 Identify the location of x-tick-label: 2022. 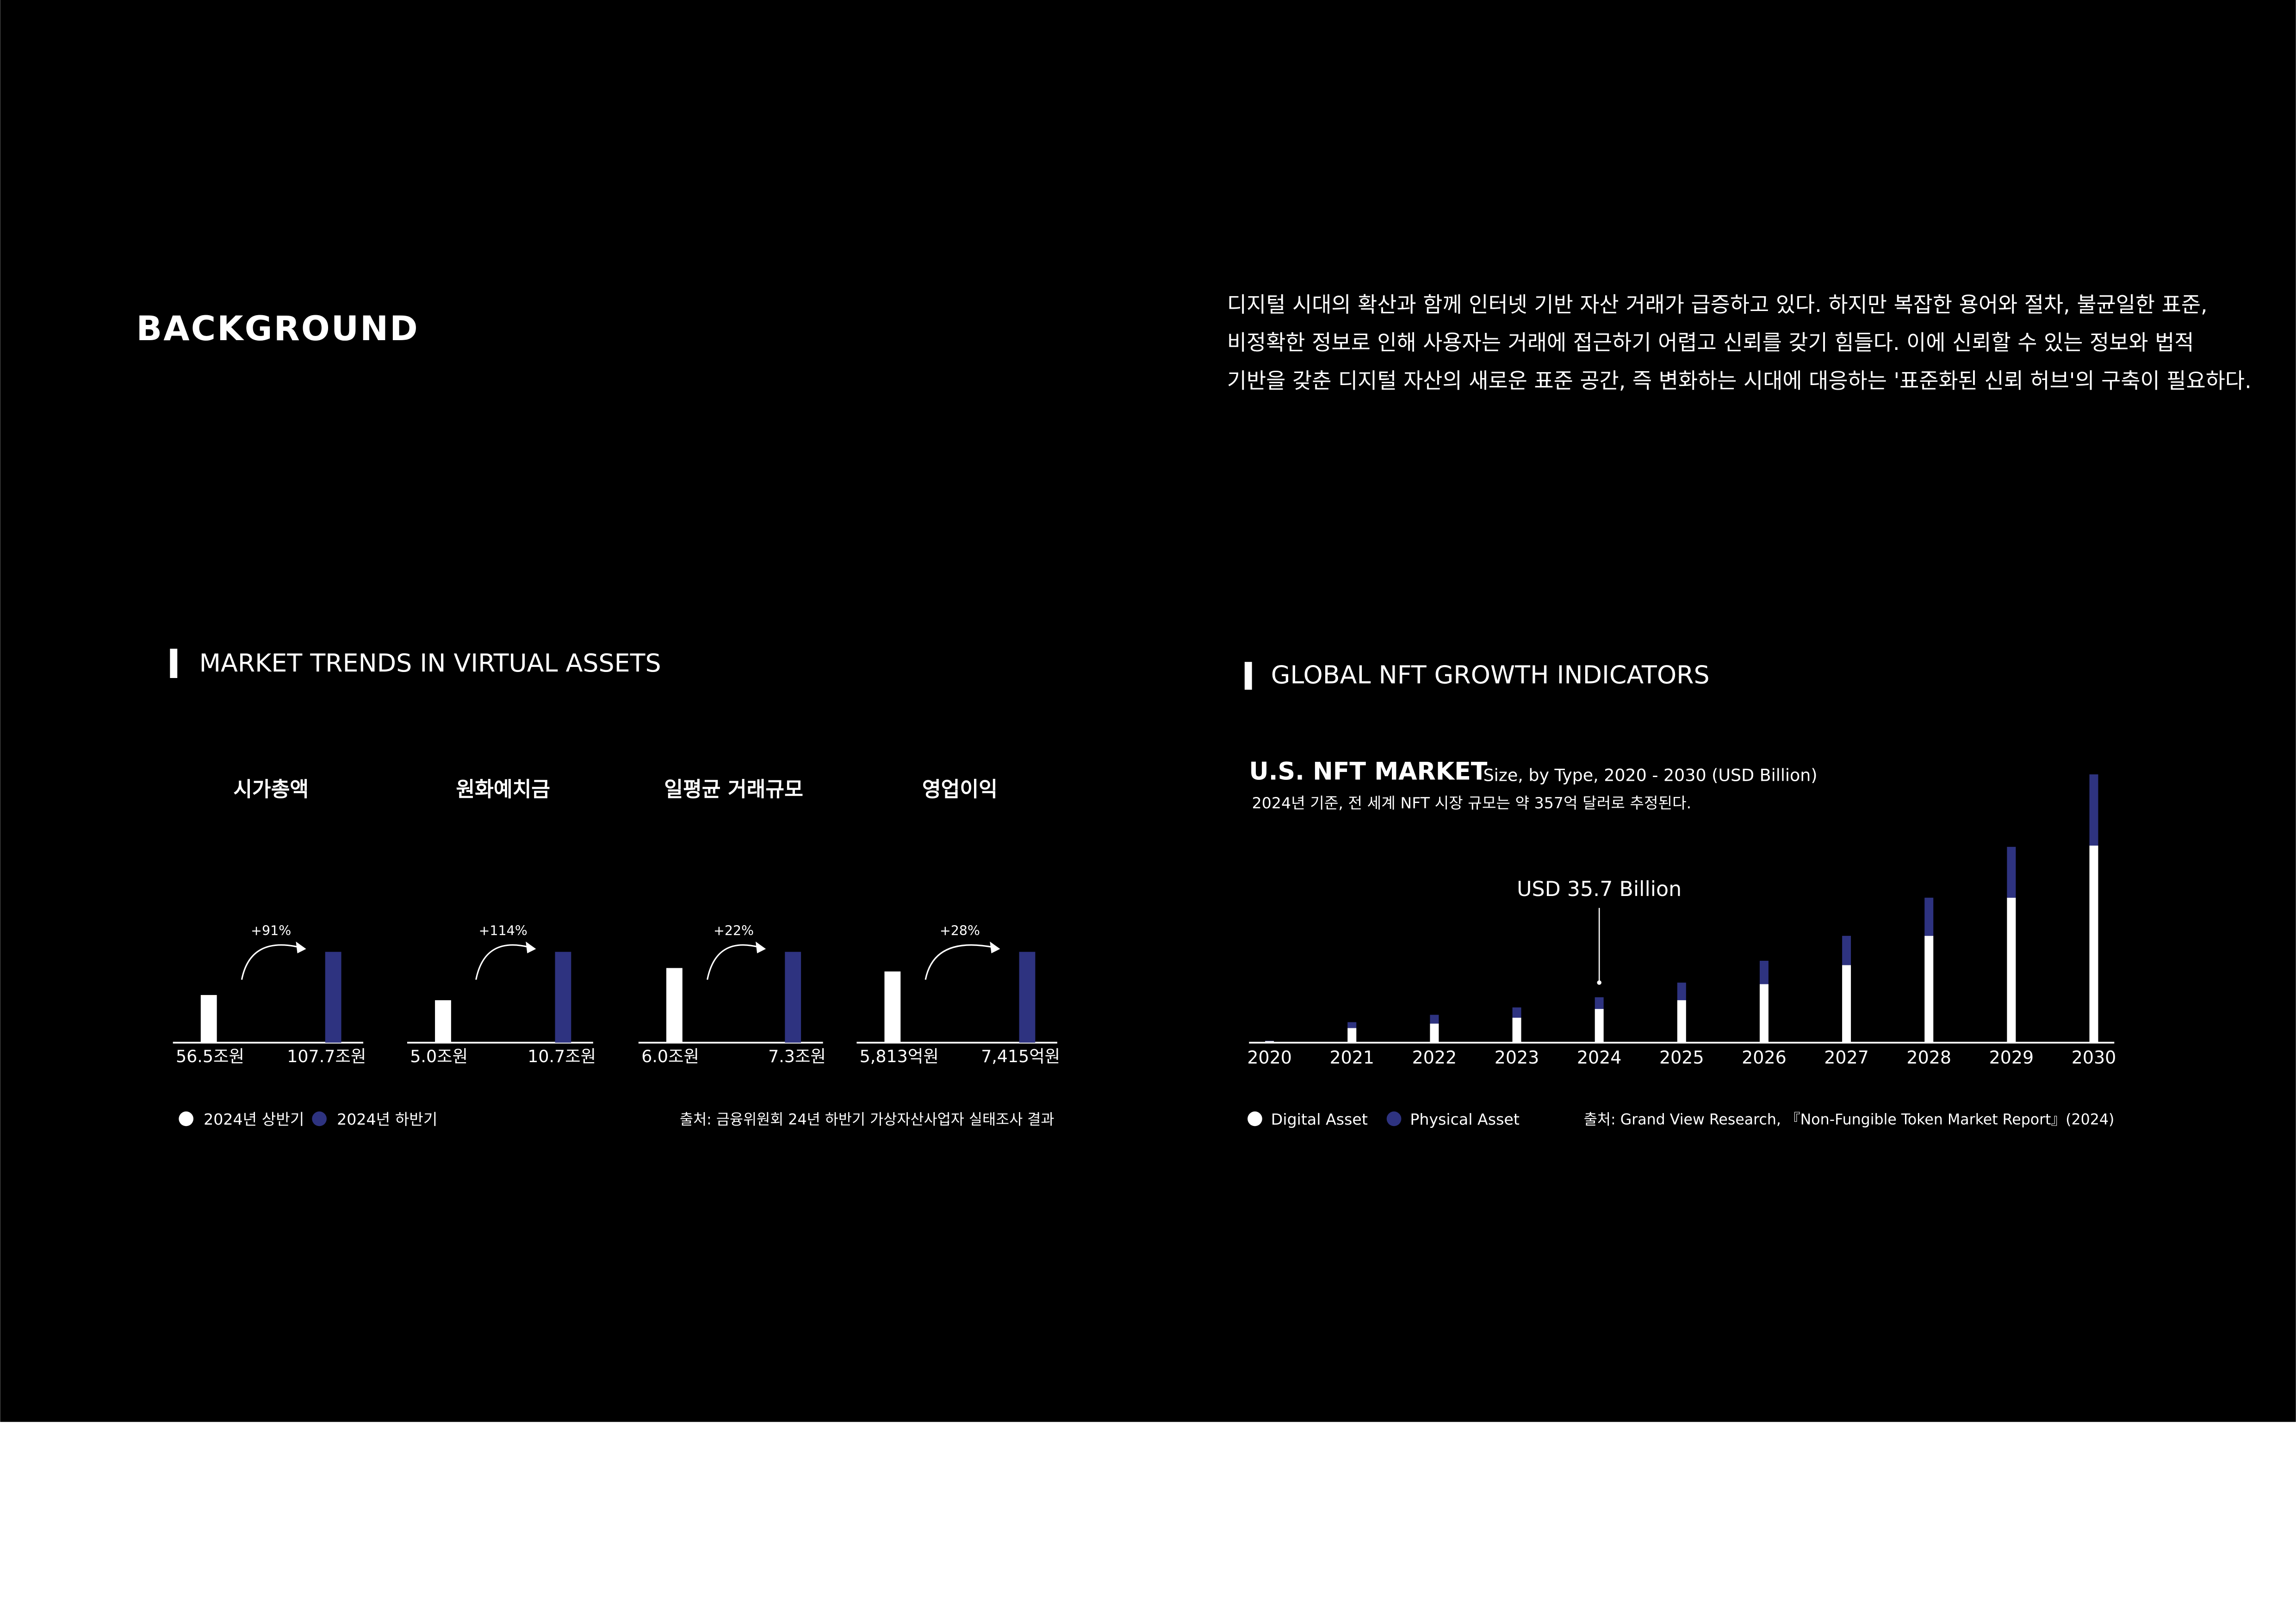
(1435, 1057).